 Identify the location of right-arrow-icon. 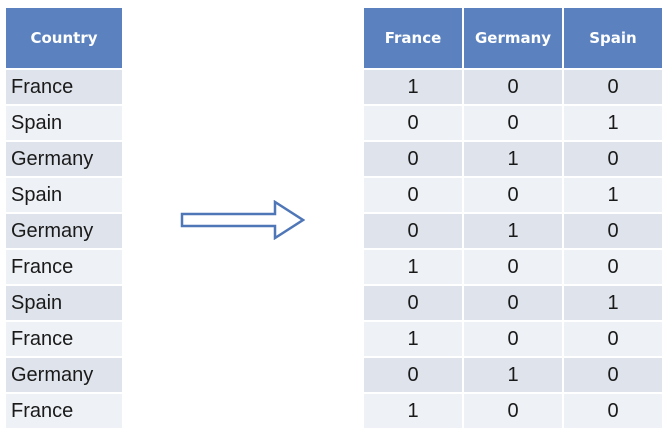
(242, 220).